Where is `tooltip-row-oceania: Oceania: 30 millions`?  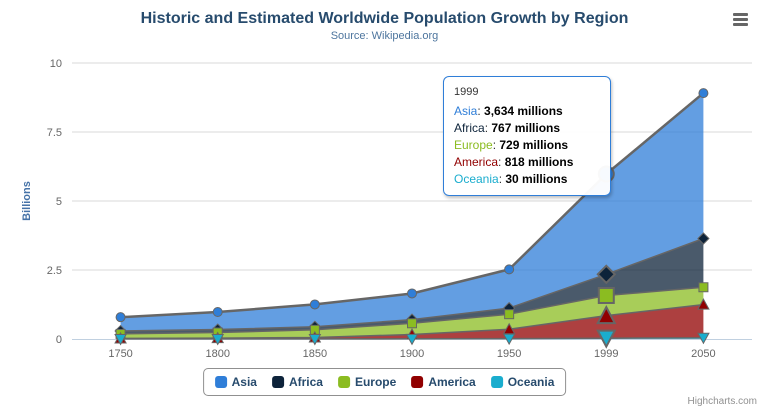
tooltip-row-oceania: Oceania: 30 millions is located at coordinates (511, 179).